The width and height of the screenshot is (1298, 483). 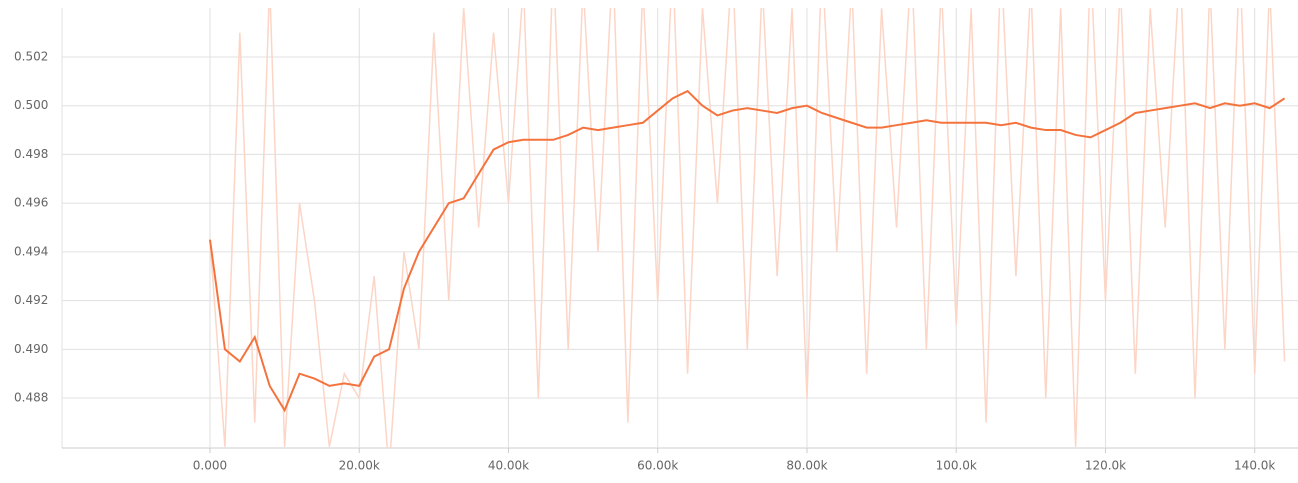 What do you see at coordinates (508, 466) in the screenshot?
I see `x-tick-label: 40.00k` at bounding box center [508, 466].